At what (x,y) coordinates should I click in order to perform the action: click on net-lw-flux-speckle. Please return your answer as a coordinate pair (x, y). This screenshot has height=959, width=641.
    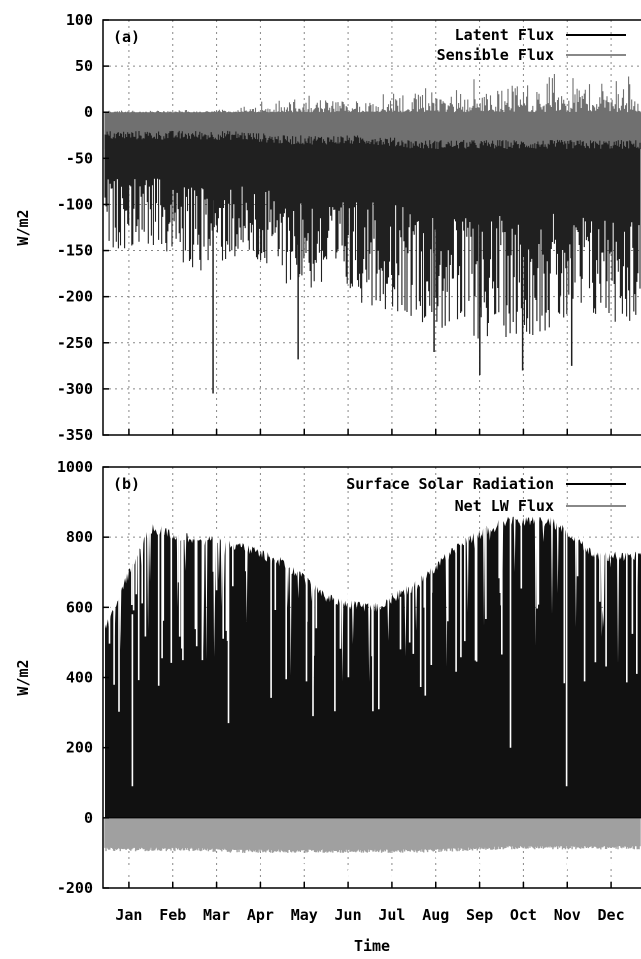
    Looking at the image, I should click on (372, 865).